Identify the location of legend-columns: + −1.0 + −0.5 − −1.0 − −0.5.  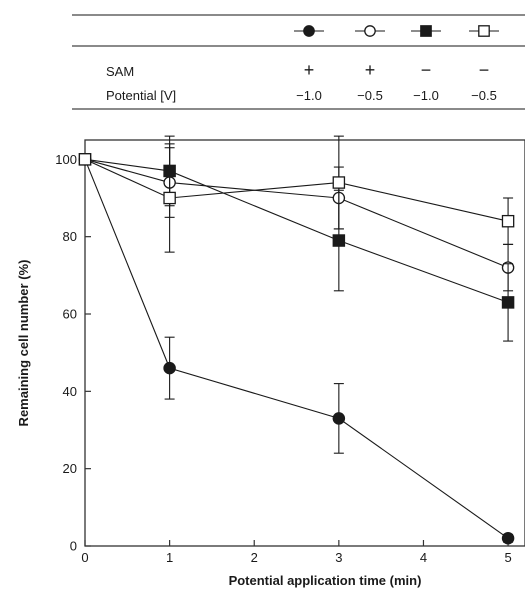
(396, 64).